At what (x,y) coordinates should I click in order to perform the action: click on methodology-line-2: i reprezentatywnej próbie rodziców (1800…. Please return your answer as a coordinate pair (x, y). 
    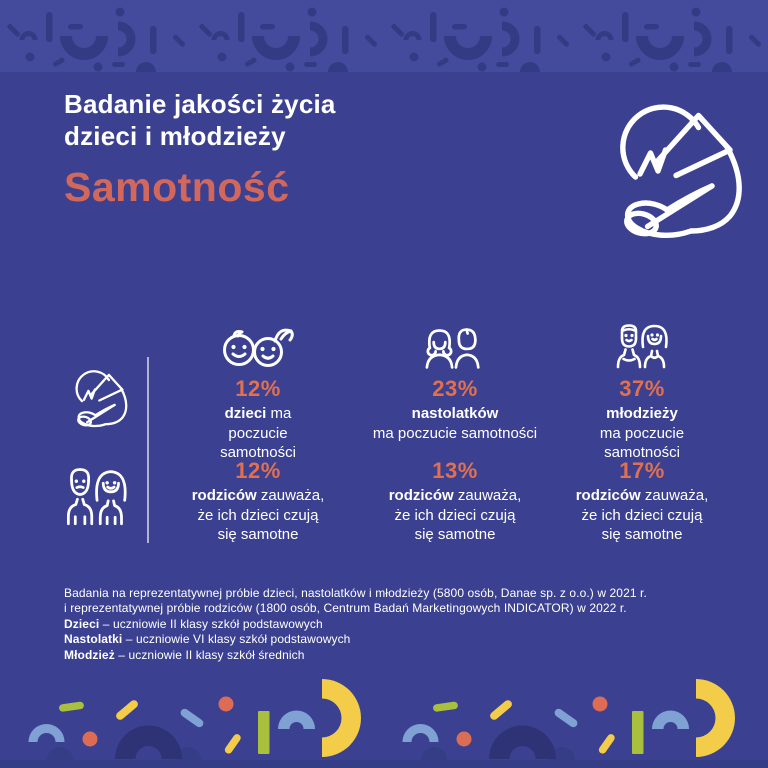
    Looking at the image, I should click on (345, 608).